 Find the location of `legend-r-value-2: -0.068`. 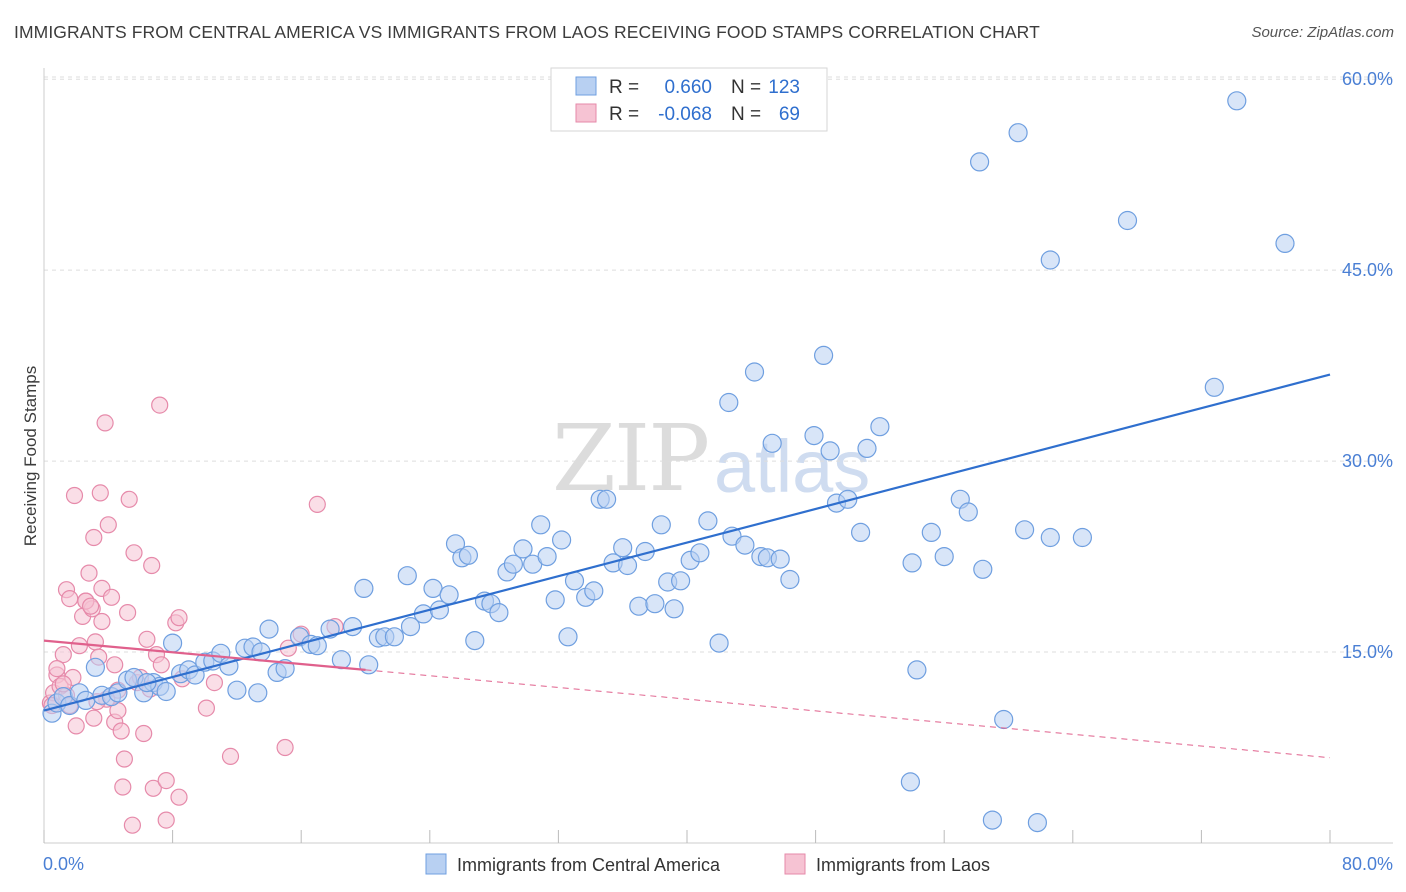

legend-r-value-2: -0.068 is located at coordinates (685, 114).